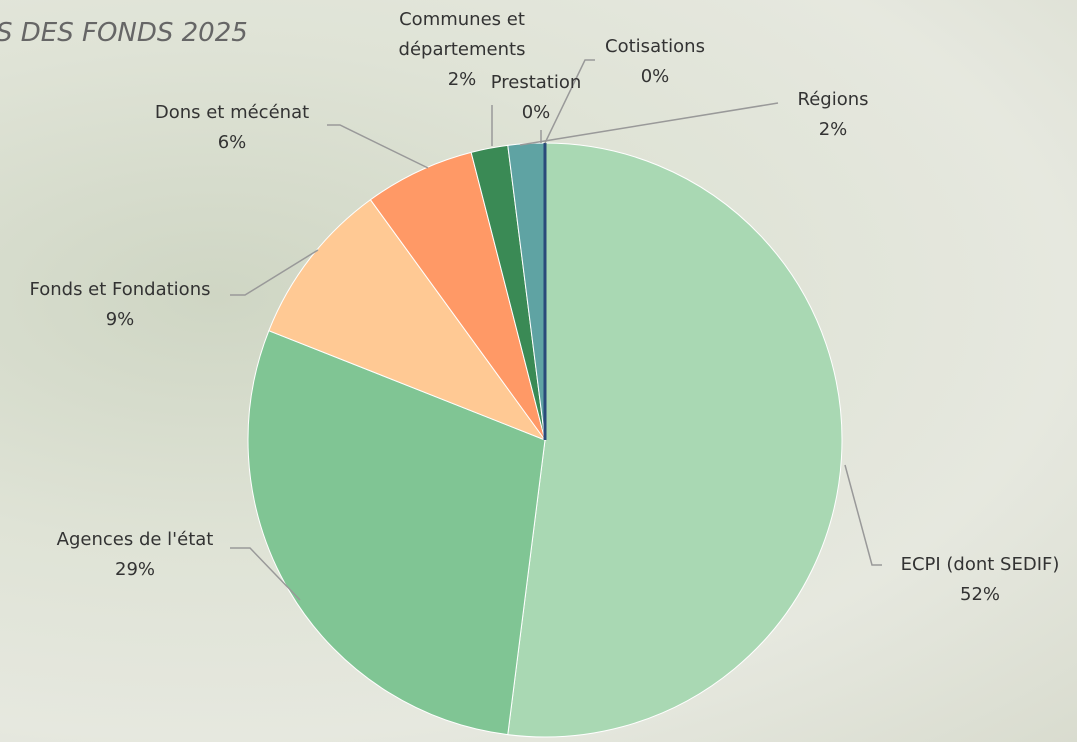 Image resolution: width=1077 pixels, height=742 pixels. I want to click on slice-value-label: 9%, so click(120, 319).